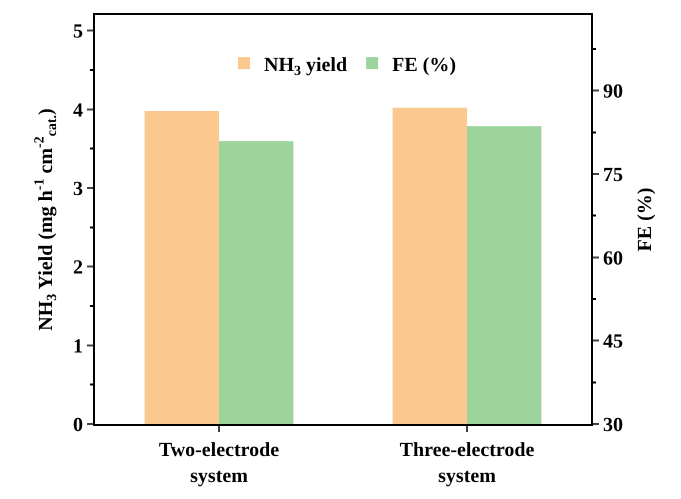 Image resolution: width=681 pixels, height=499 pixels. Describe the element at coordinates (78, 110) in the screenshot. I see `y-tick-label: 4` at that location.